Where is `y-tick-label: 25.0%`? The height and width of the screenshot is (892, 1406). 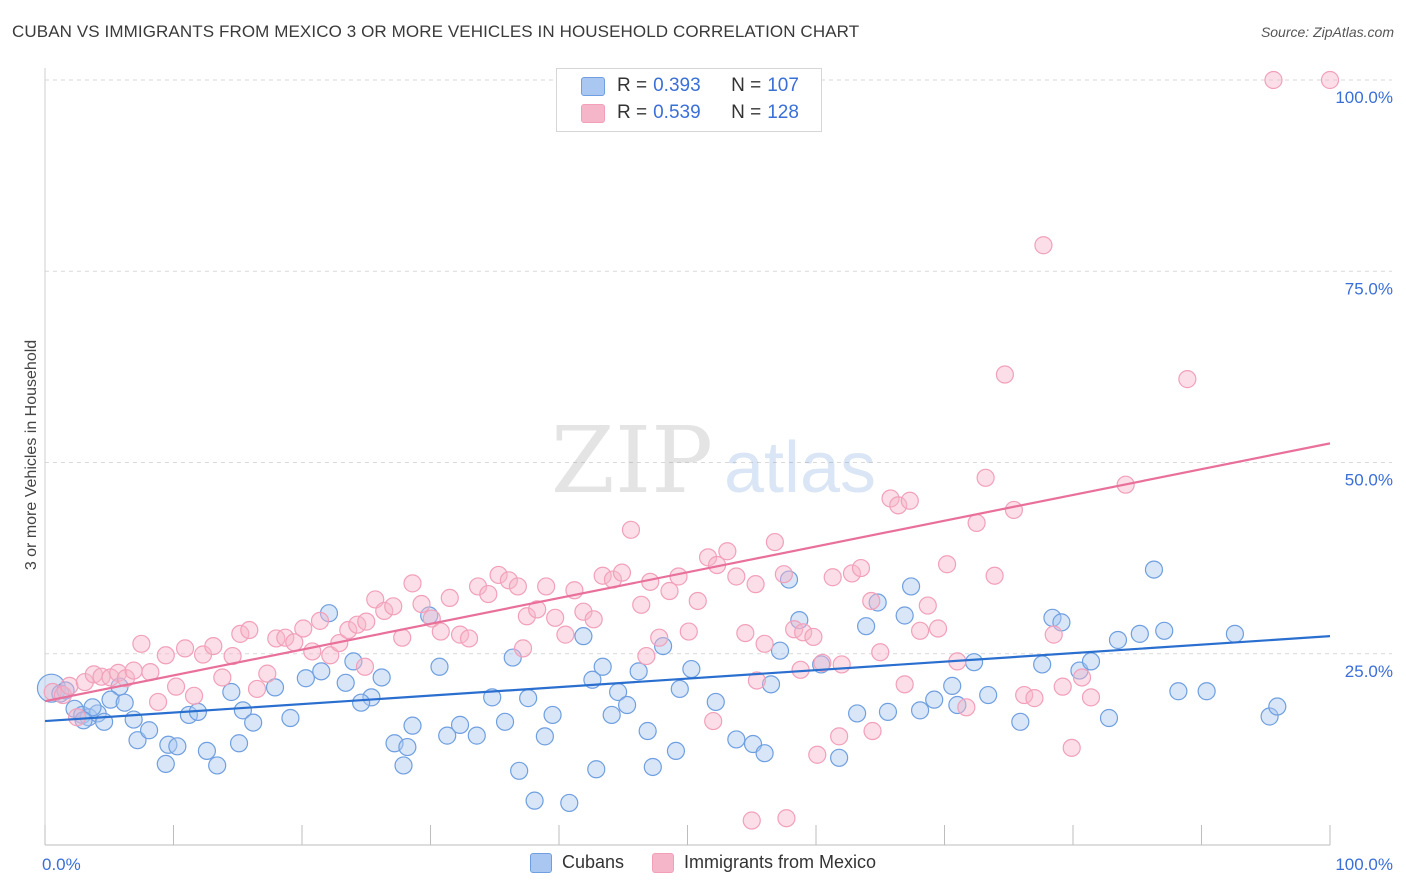
y-tick-label: 25.0% is located at coordinates (1369, 671).